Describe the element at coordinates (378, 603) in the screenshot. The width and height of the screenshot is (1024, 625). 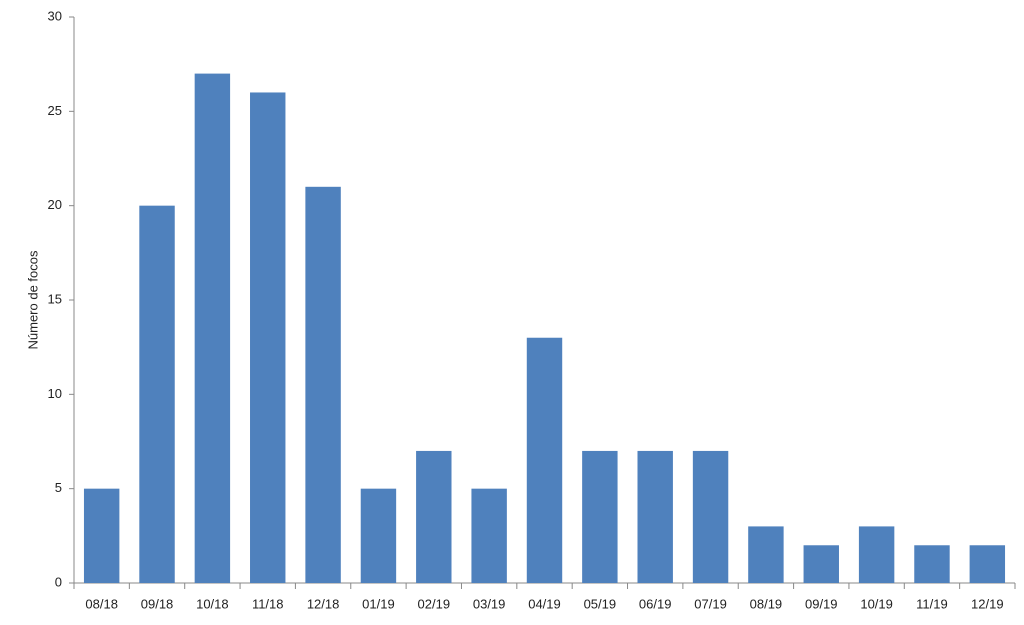
I see `x-tick-label: 01/19` at that location.